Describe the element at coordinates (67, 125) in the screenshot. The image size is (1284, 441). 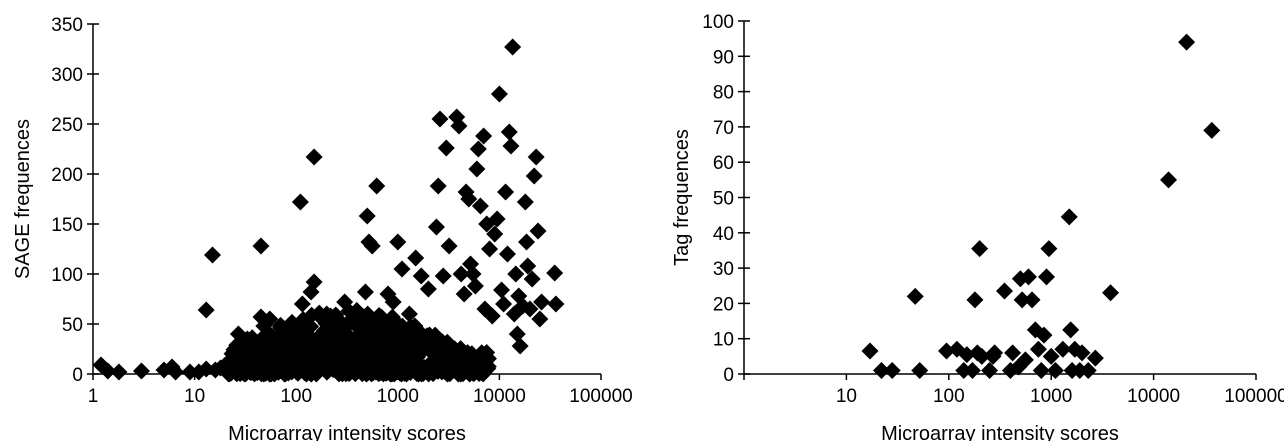
I see `y-tick-label: 250` at that location.